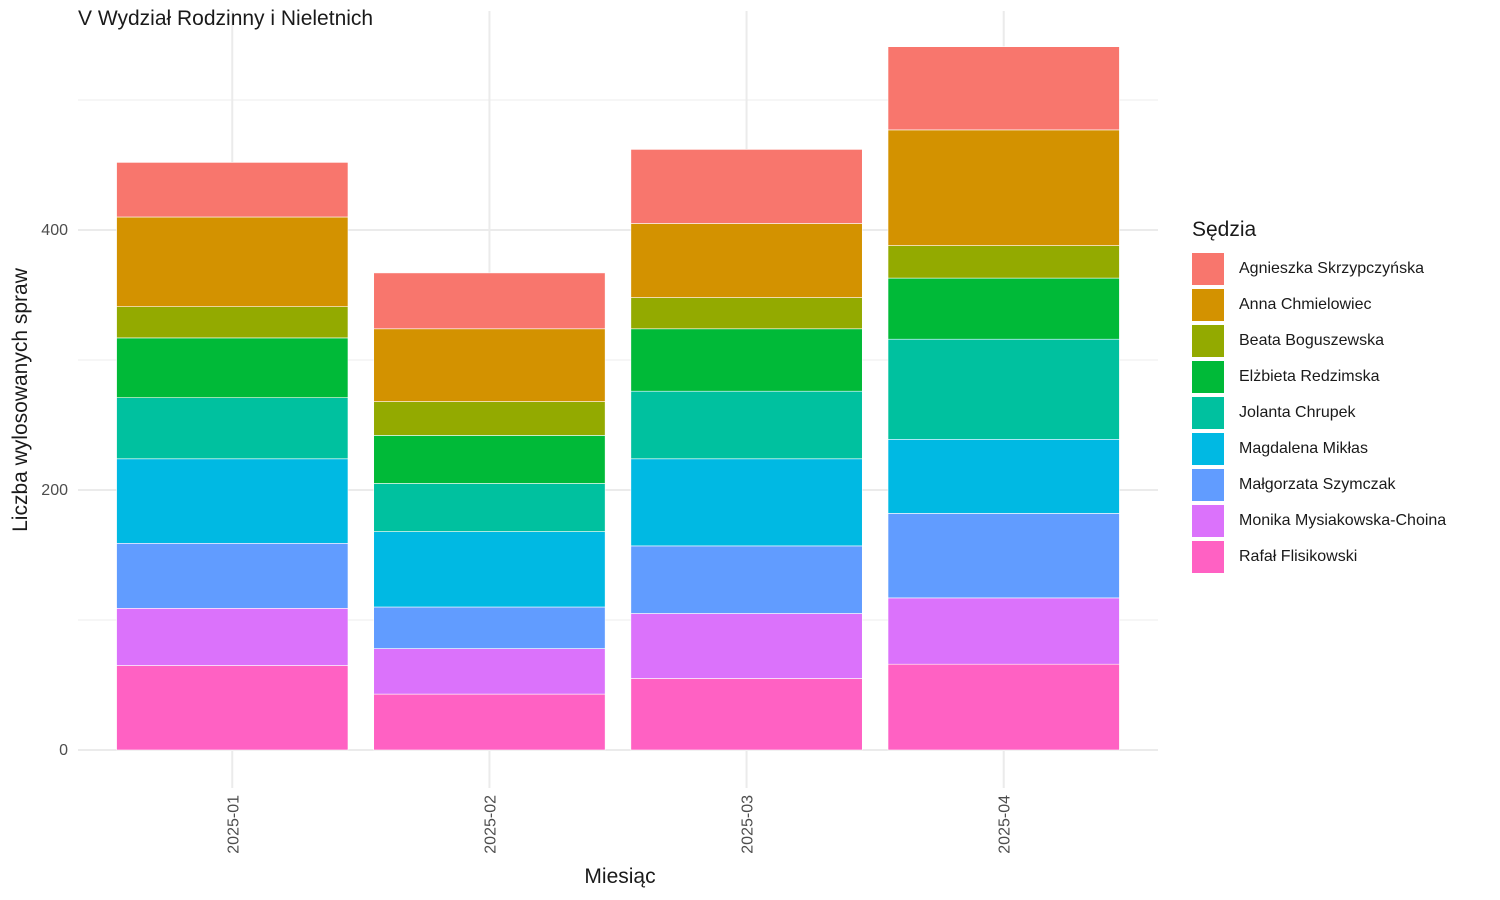 The image size is (1500, 900). What do you see at coordinates (1309, 376) in the screenshot?
I see `legend-label: Elżbieta Redzimska` at bounding box center [1309, 376].